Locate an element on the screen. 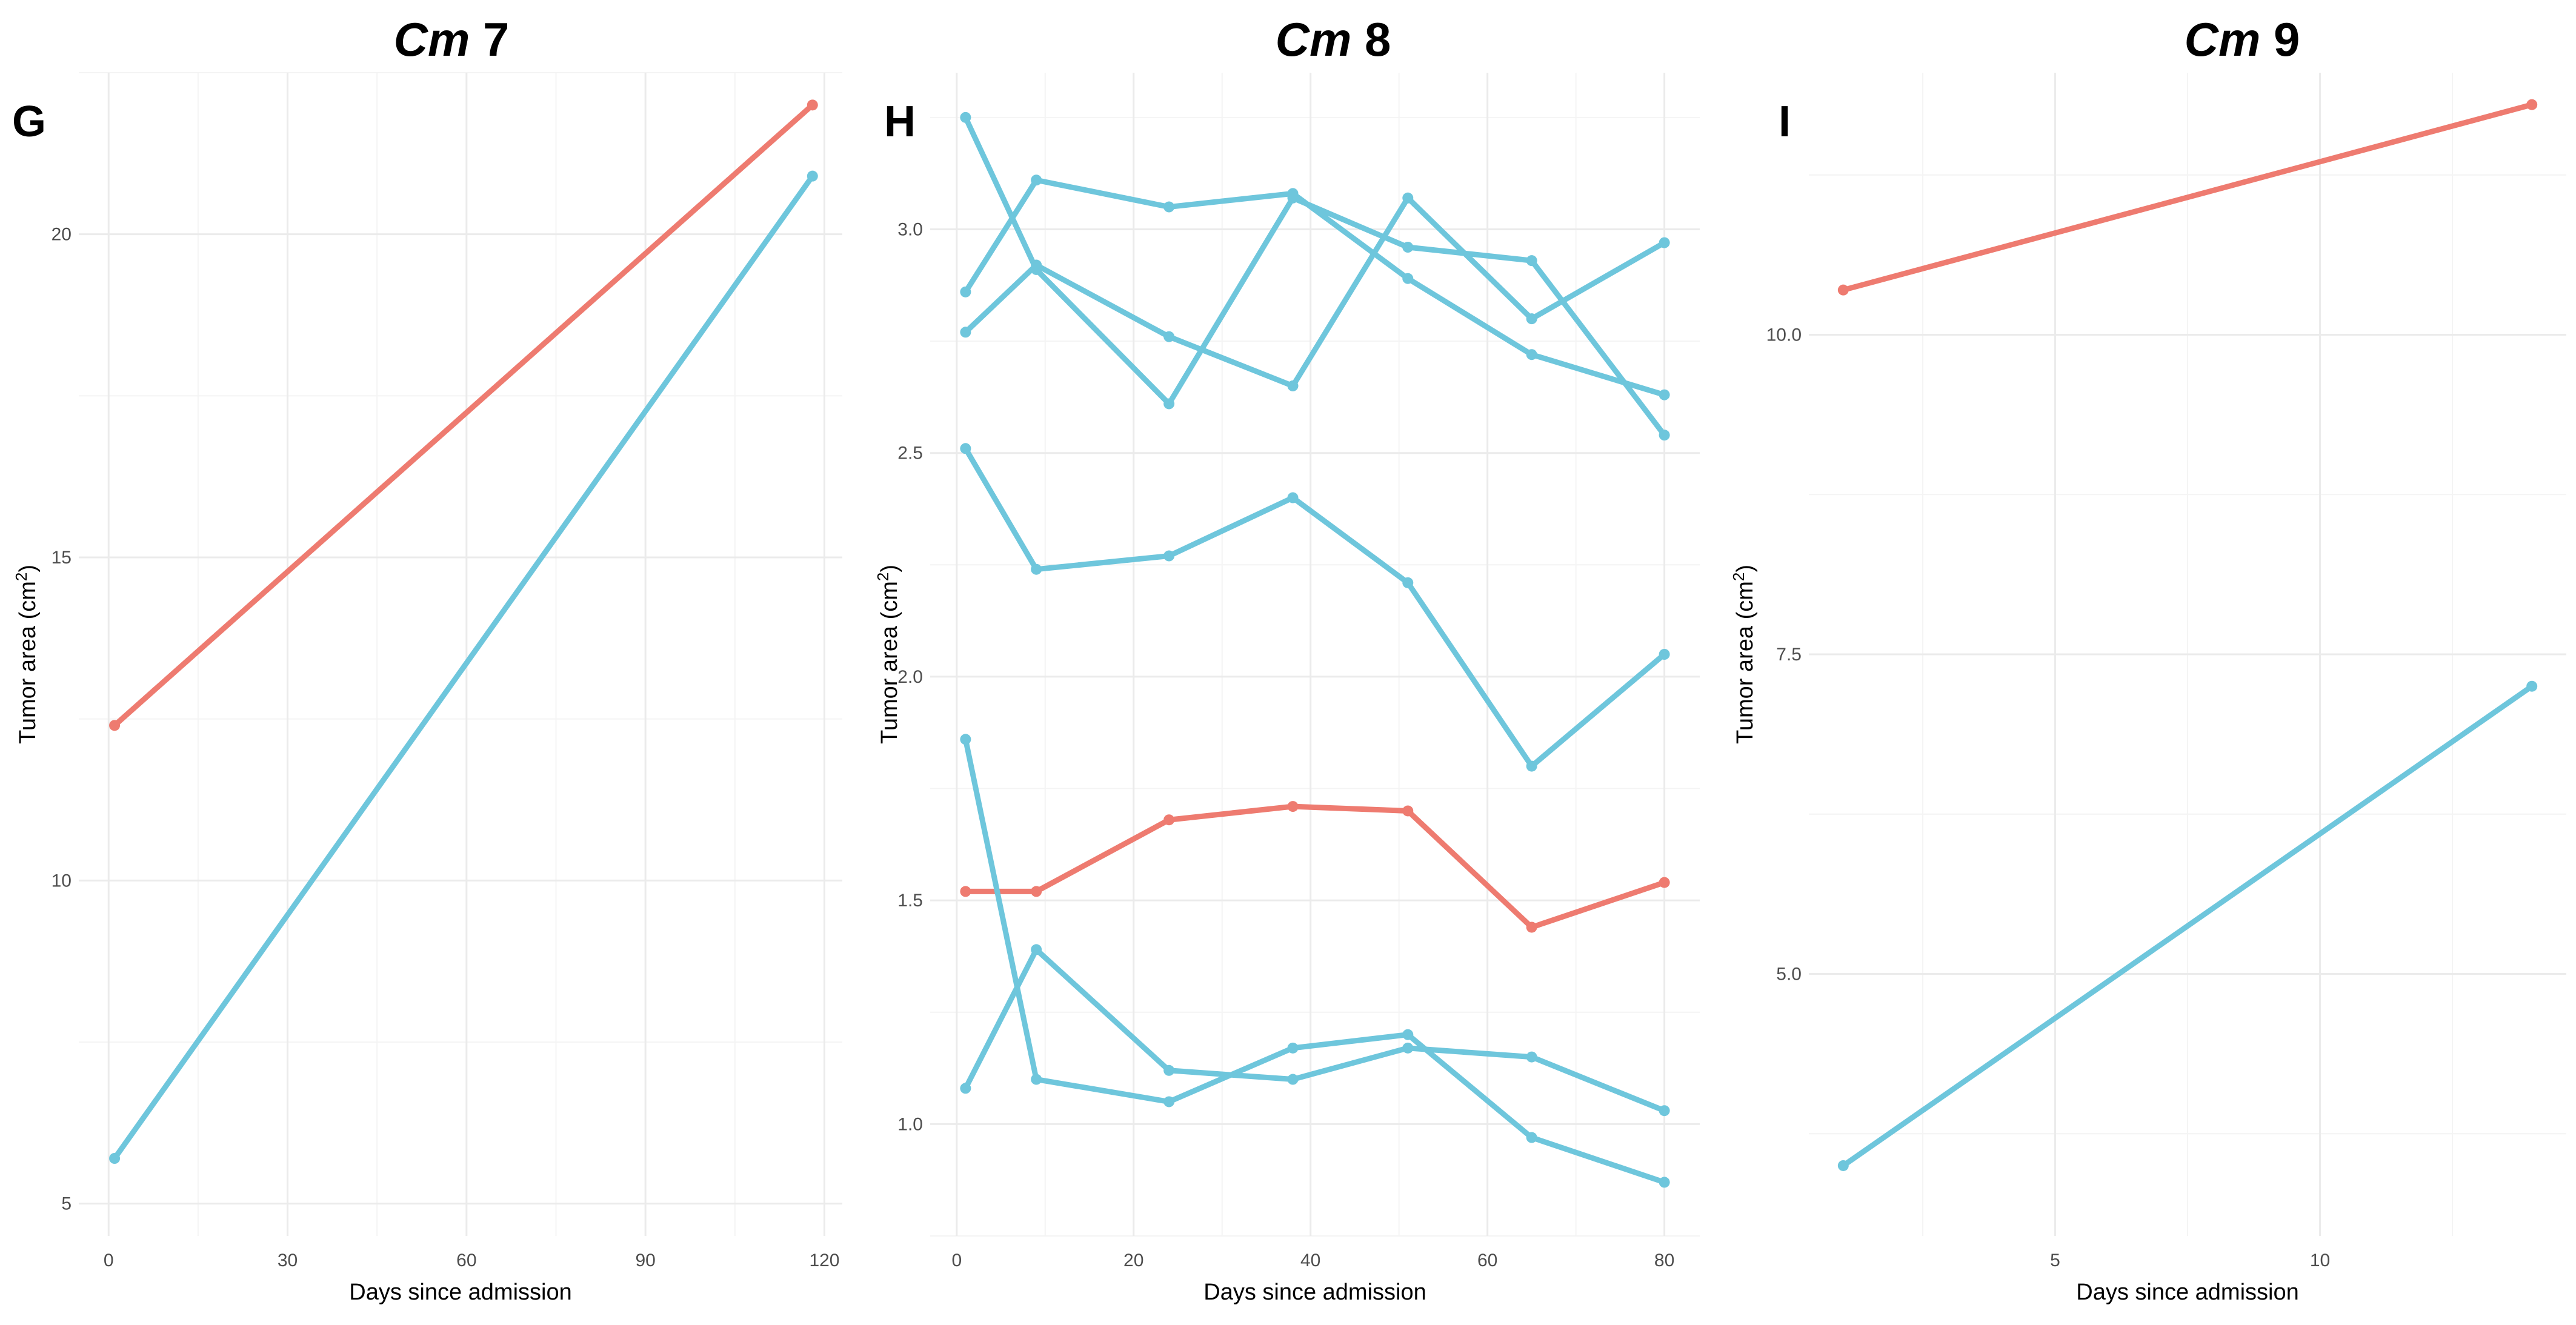  y-tick-label: 5.0 is located at coordinates (1789, 974).